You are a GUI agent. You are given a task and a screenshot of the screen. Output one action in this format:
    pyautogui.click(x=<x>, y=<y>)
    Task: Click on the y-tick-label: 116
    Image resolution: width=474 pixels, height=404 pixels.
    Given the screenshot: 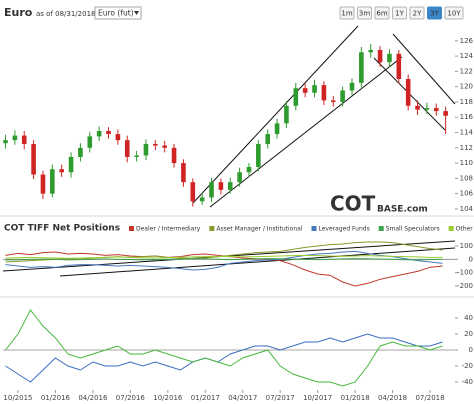 What is the action you would take?
    pyautogui.click(x=467, y=117)
    